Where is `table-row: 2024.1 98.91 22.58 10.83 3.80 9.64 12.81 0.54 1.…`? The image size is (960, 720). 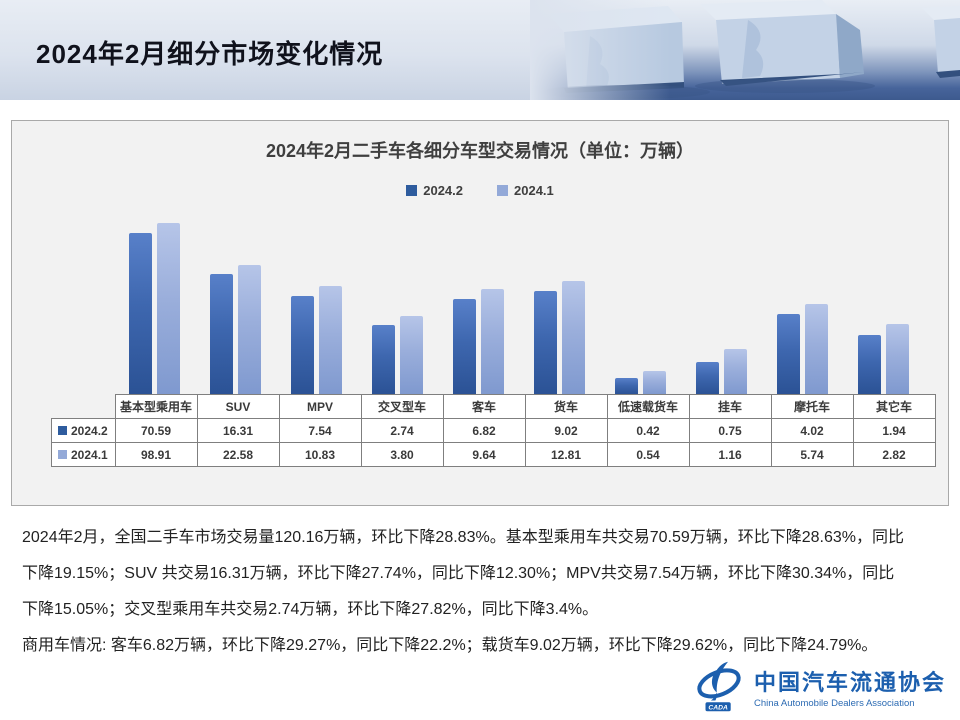
table-row: 2024.1 98.91 22.58 10.83 3.80 9.64 12.81 0.54 1.… is located at coordinates (493, 454).